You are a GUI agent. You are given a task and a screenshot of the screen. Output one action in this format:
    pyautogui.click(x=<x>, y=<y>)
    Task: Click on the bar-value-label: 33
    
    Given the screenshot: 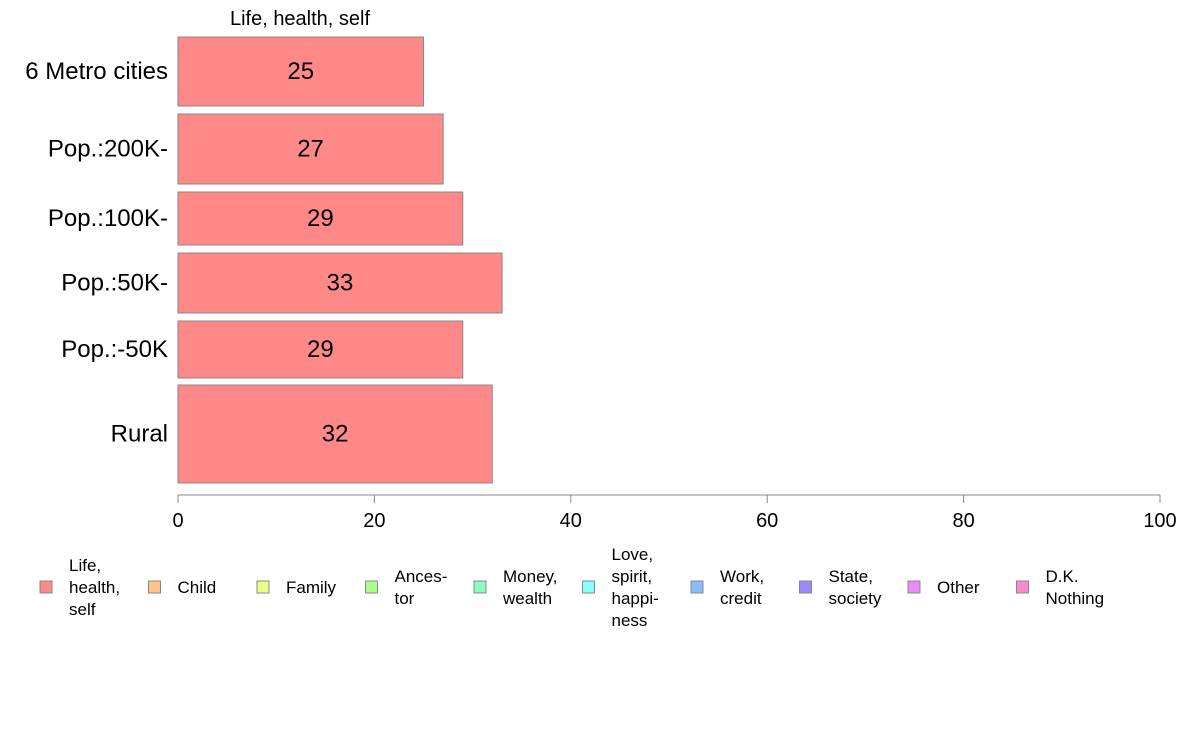 What is the action you would take?
    pyautogui.click(x=340, y=283)
    